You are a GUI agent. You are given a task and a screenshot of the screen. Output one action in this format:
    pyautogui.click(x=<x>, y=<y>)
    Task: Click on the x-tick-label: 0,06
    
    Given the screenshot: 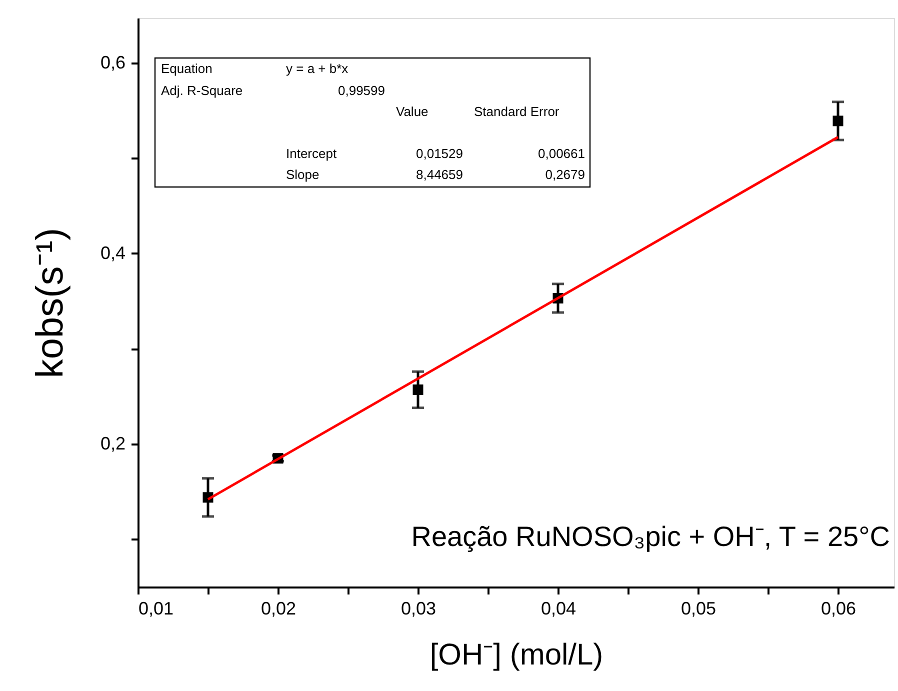 What is the action you would take?
    pyautogui.click(x=838, y=608)
    